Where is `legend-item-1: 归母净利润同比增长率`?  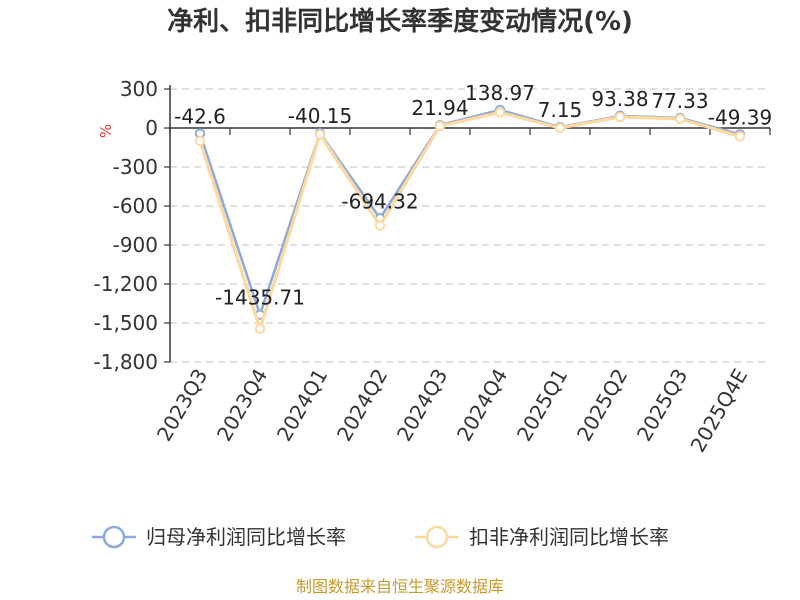 legend-item-1: 归母净利润同比增长率 is located at coordinates (219, 537).